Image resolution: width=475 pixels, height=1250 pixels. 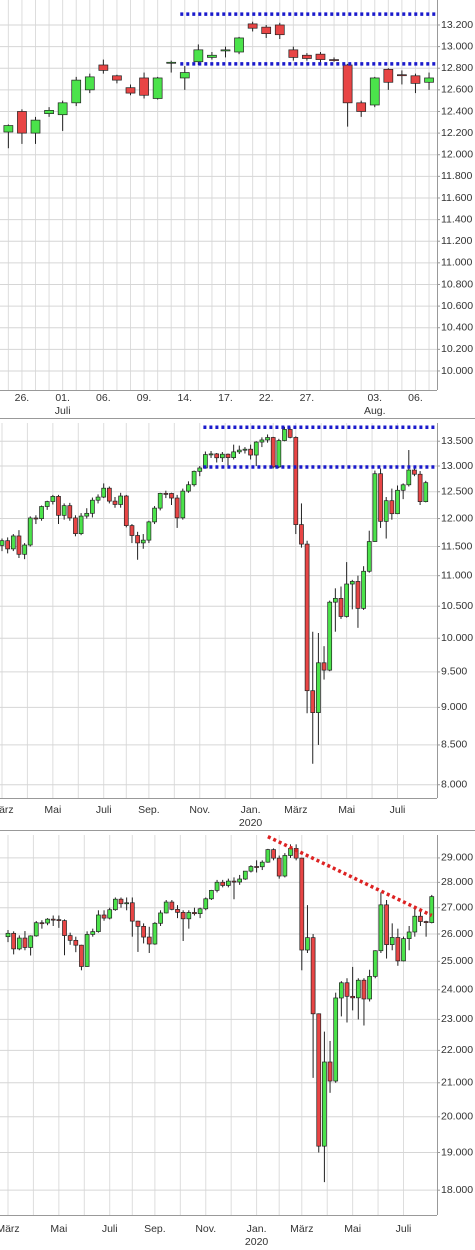 I want to click on y-tick-label: 27.000, so click(x=457, y=907).